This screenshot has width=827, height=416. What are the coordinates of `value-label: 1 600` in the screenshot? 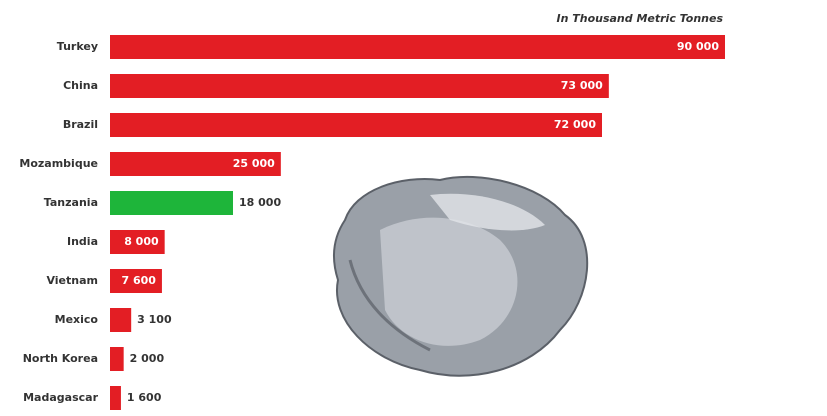 It's located at (144, 397).